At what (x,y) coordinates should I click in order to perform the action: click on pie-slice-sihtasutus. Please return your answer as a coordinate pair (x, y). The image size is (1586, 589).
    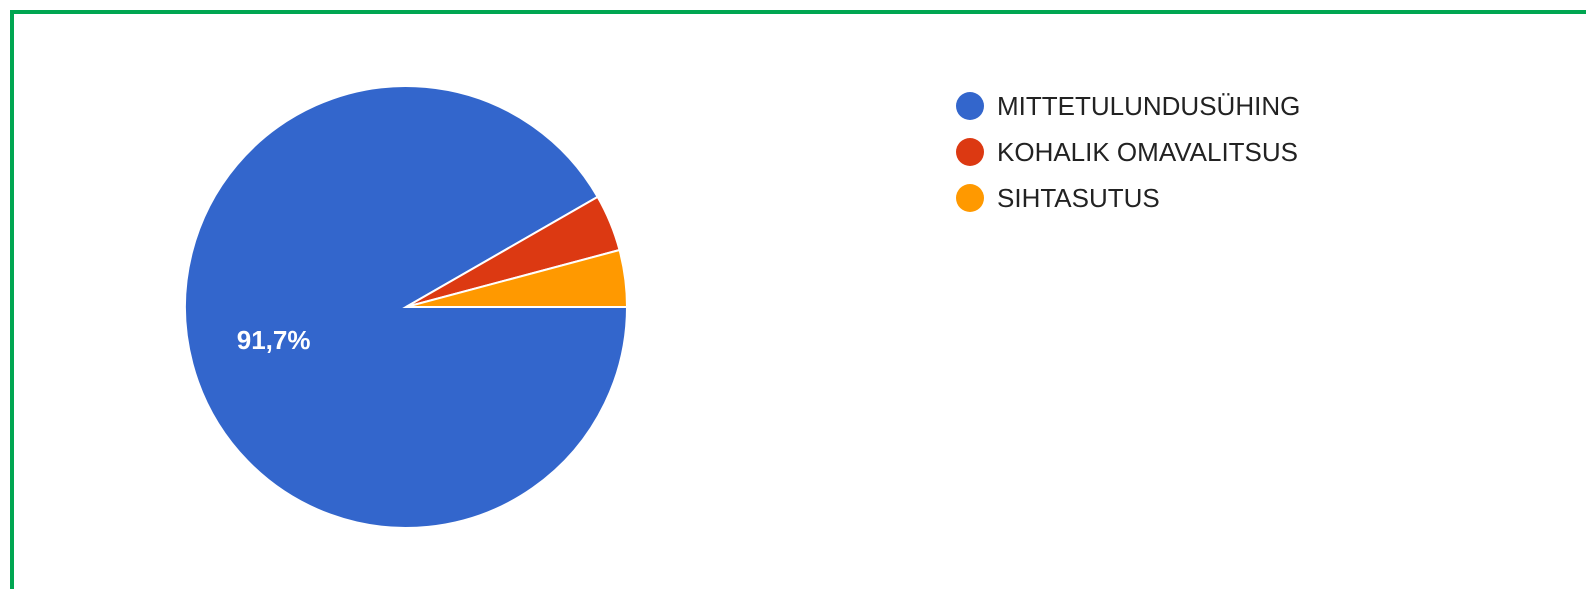
    Looking at the image, I should click on (517, 278).